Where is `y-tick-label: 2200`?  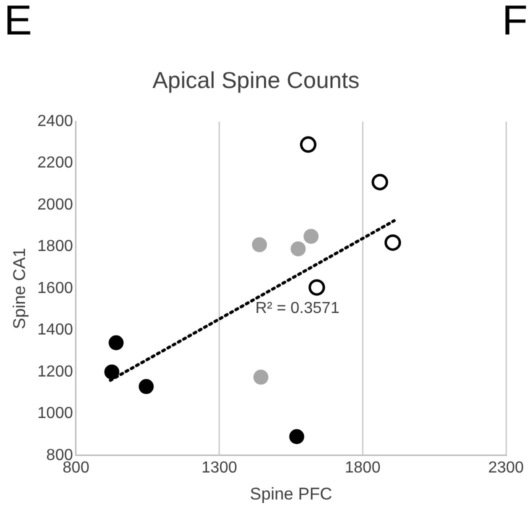
y-tick-label: 2200 is located at coordinates (55, 163).